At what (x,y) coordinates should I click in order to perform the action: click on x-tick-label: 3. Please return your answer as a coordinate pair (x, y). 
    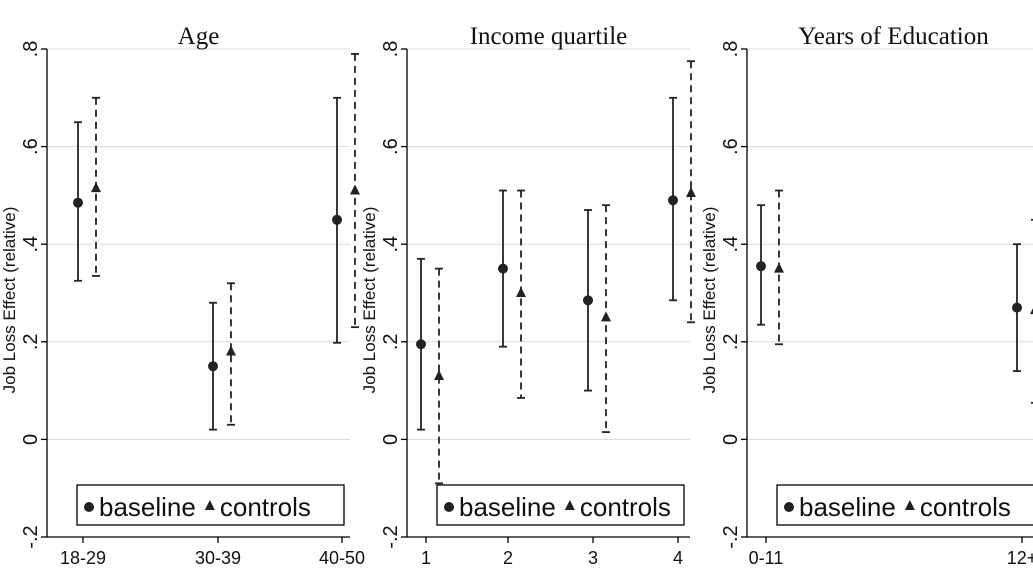
    Looking at the image, I should click on (593, 558).